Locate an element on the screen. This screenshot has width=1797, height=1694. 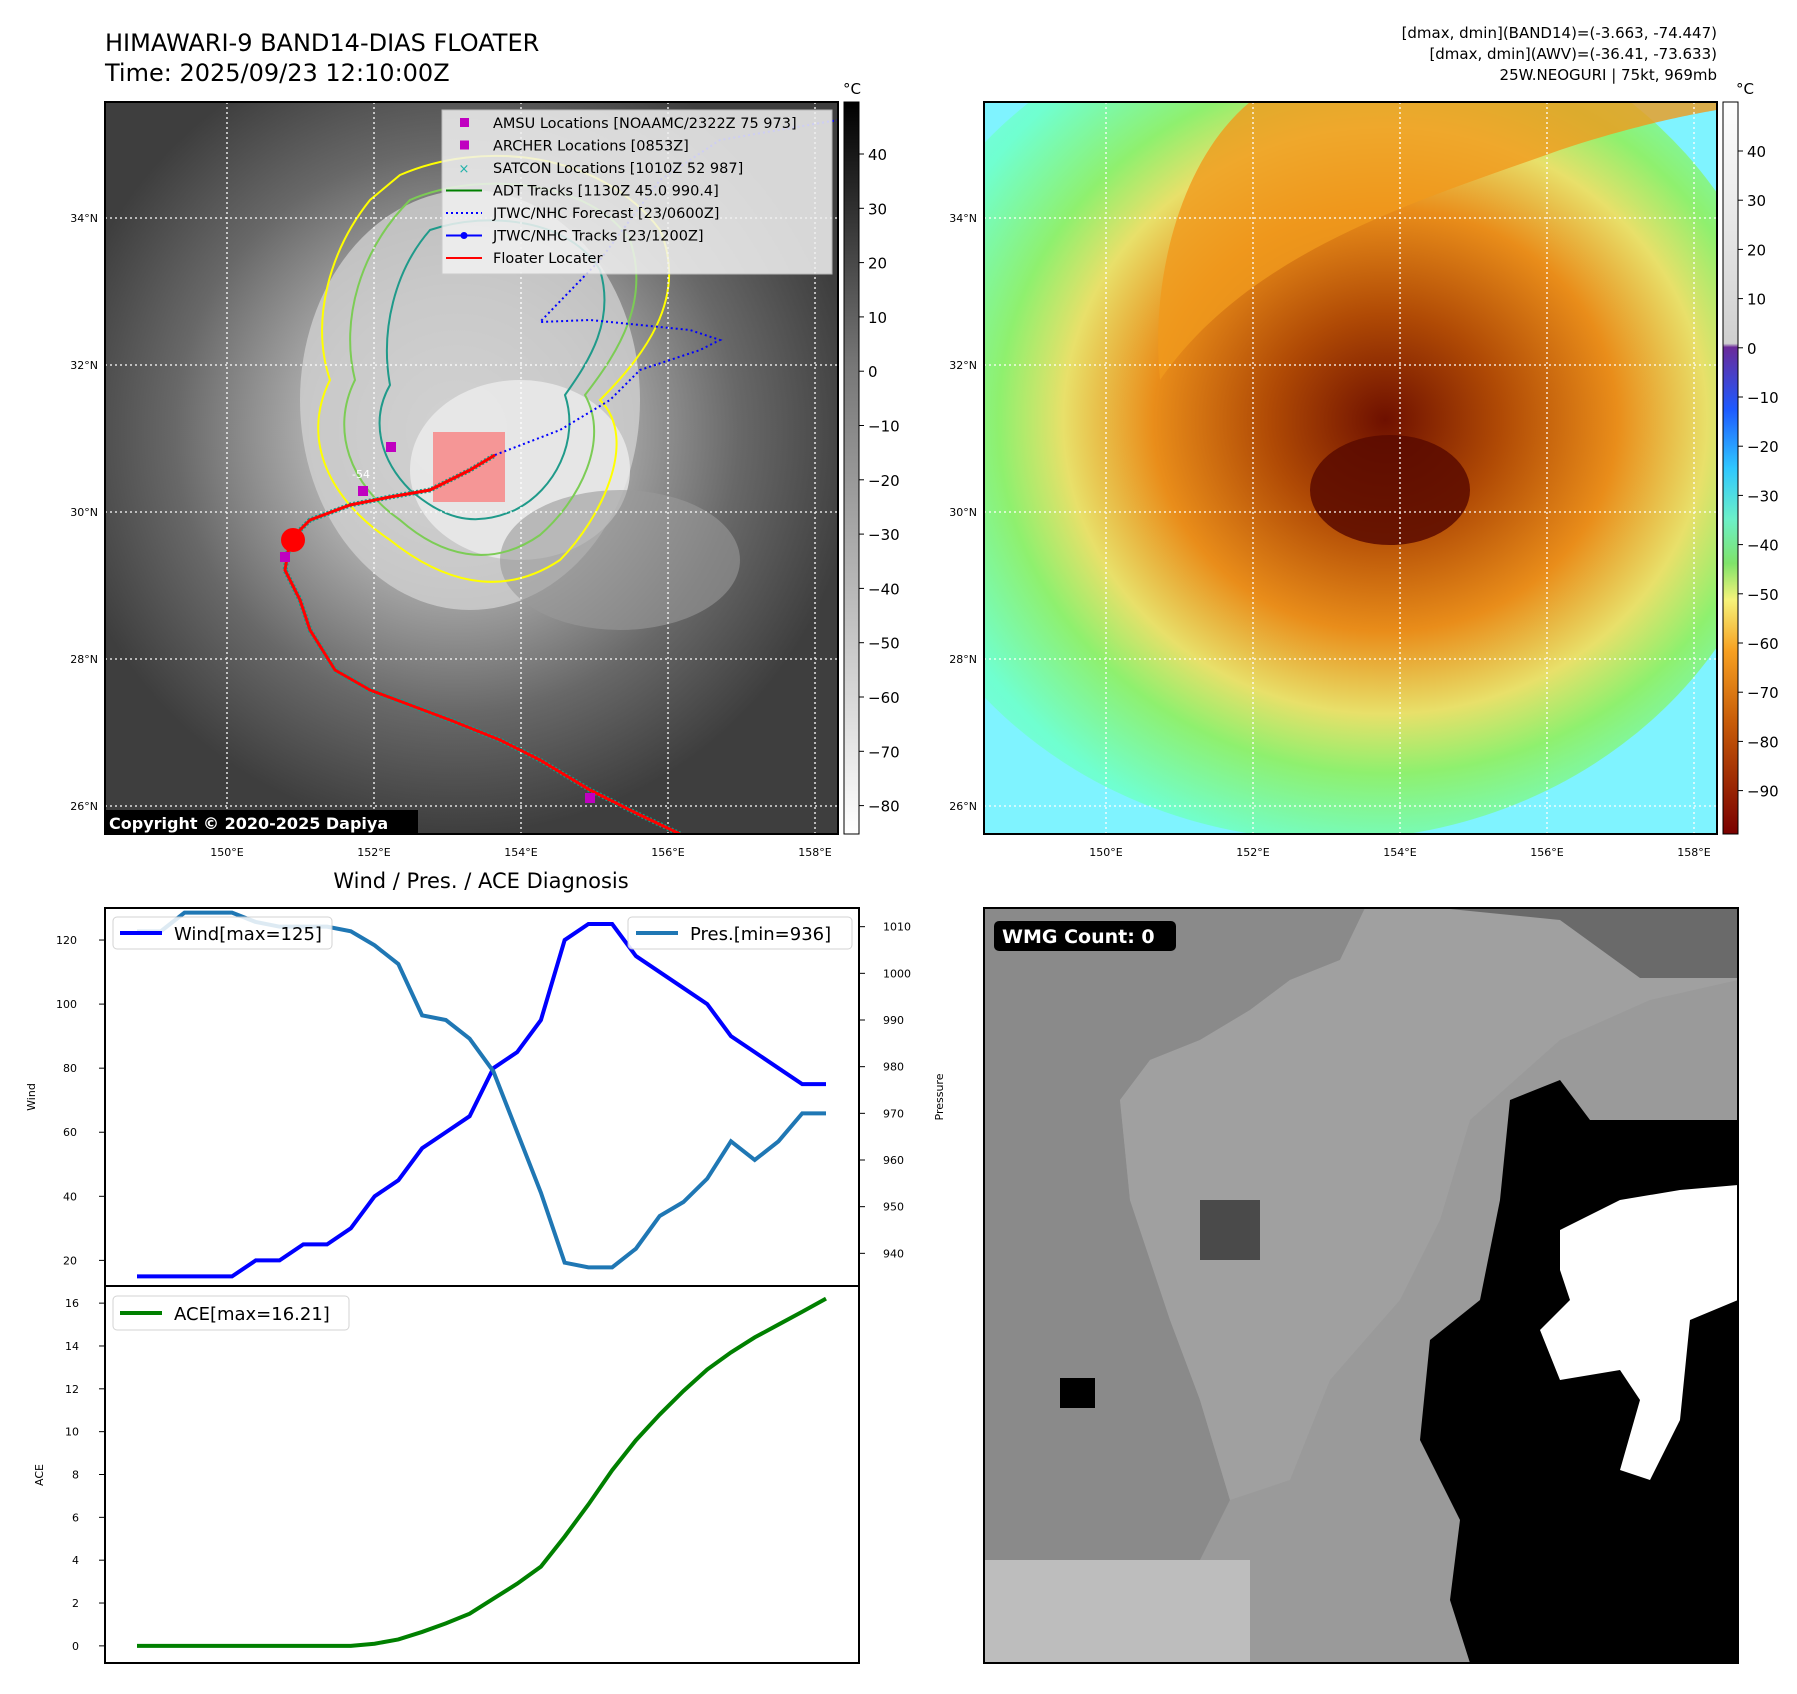
wv-storm-center is located at coordinates (1390, 490).